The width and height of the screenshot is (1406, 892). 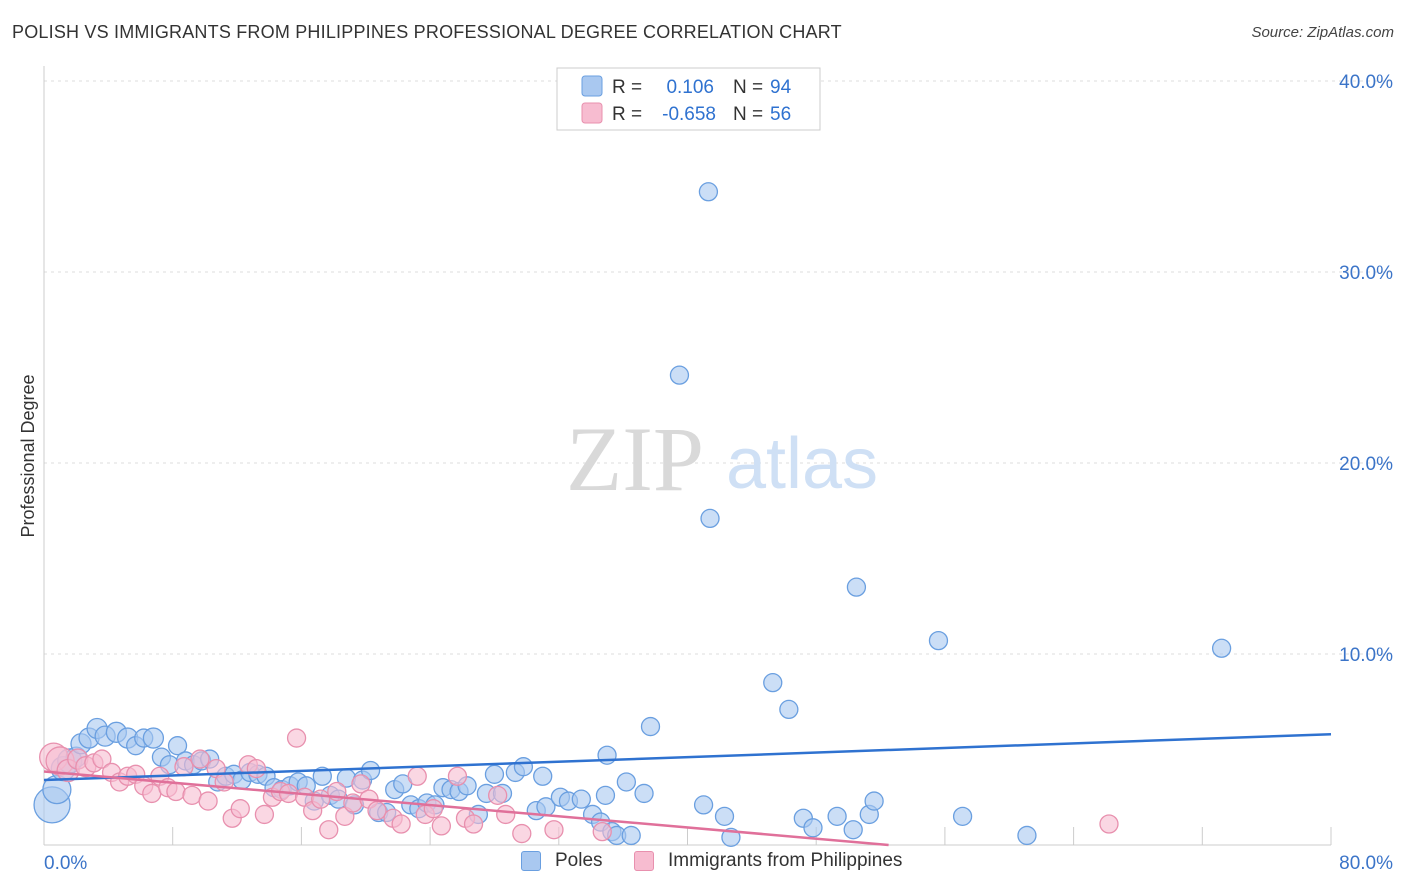 What do you see at coordinates (579, 860) in the screenshot?
I see `legend-label-poles: Poles` at bounding box center [579, 860].